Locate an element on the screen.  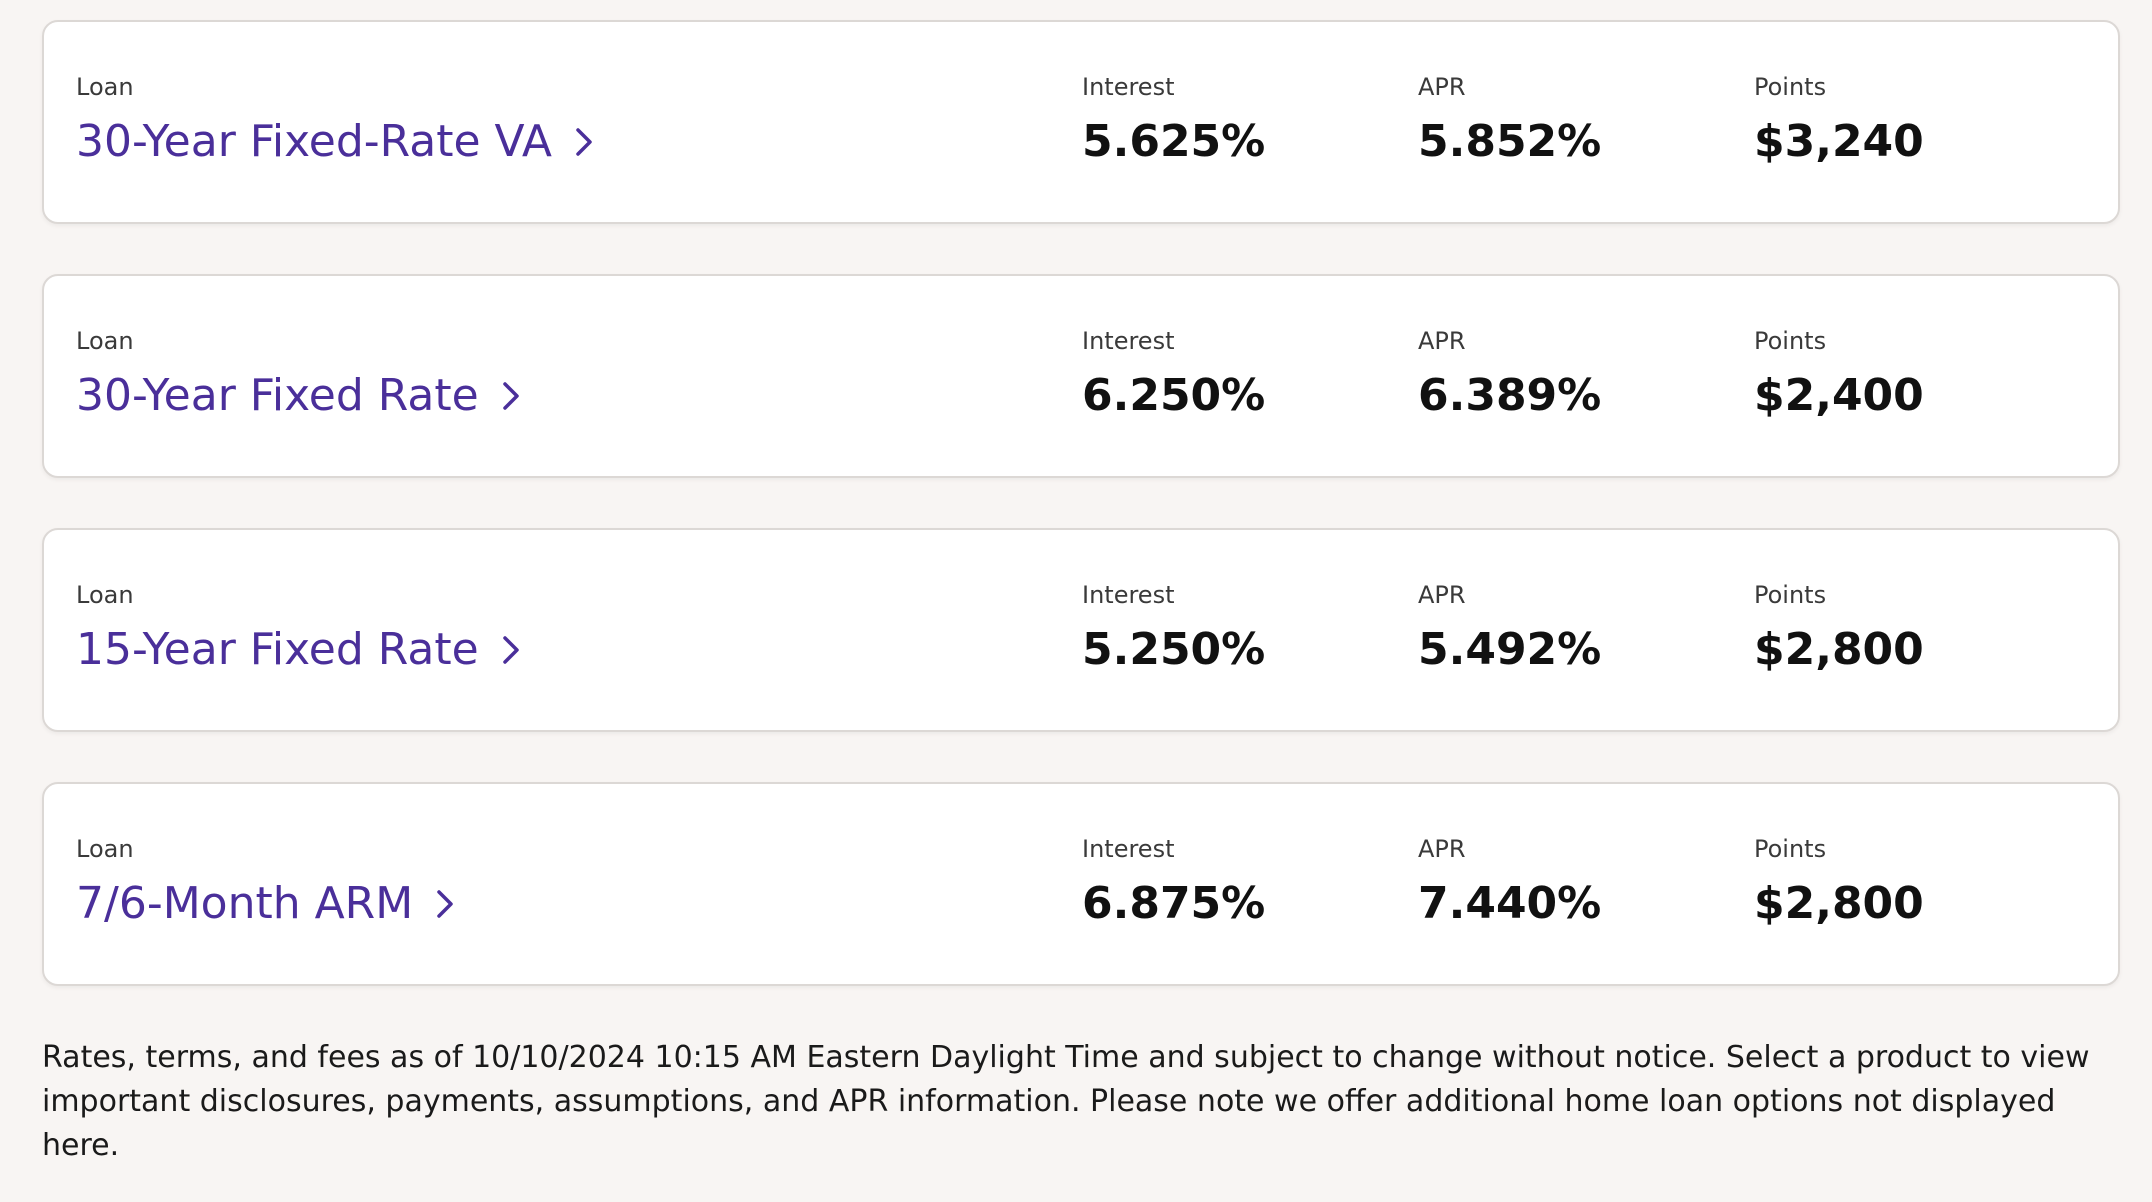
interest-value: 5.625% is located at coordinates (1174, 141).